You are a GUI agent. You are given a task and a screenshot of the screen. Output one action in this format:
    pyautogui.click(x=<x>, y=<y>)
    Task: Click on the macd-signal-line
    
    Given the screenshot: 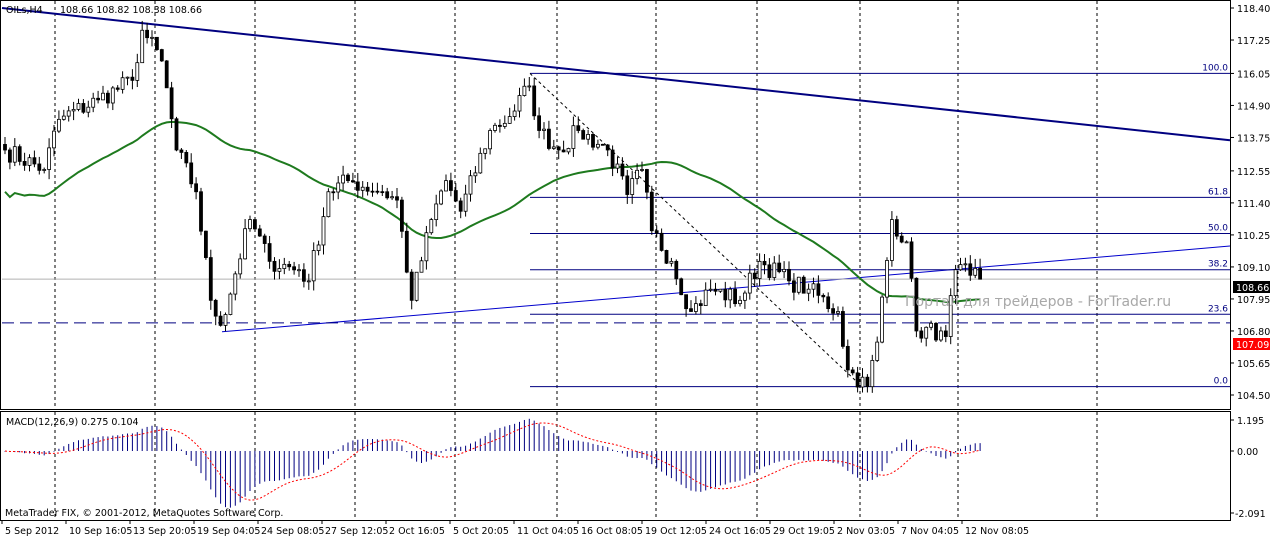 What is the action you would take?
    pyautogui.click(x=492, y=461)
    